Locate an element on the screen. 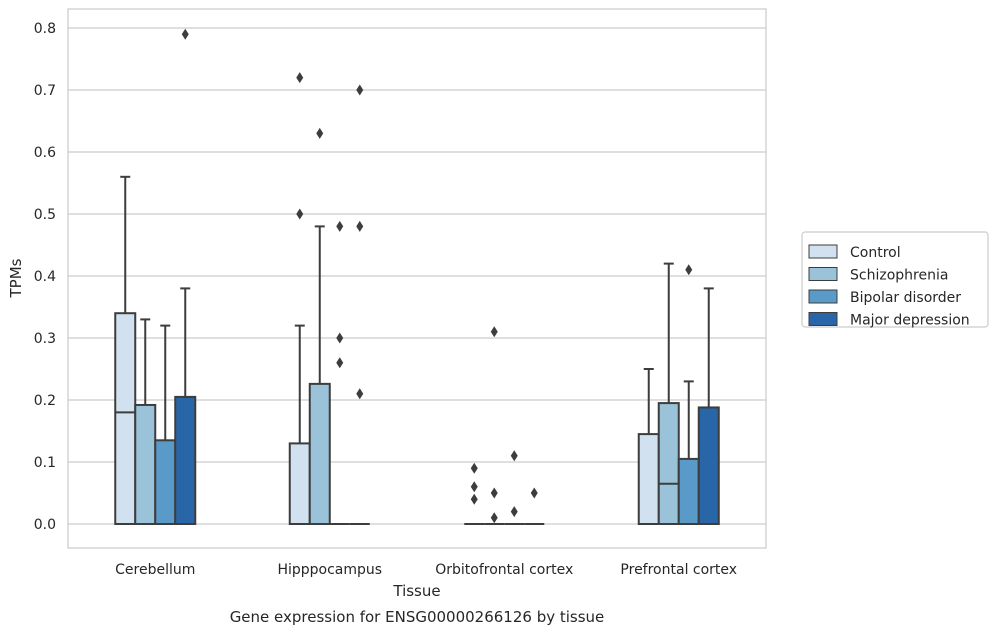 The image size is (997, 634). y-tick-label: 0.6 is located at coordinates (45, 153).